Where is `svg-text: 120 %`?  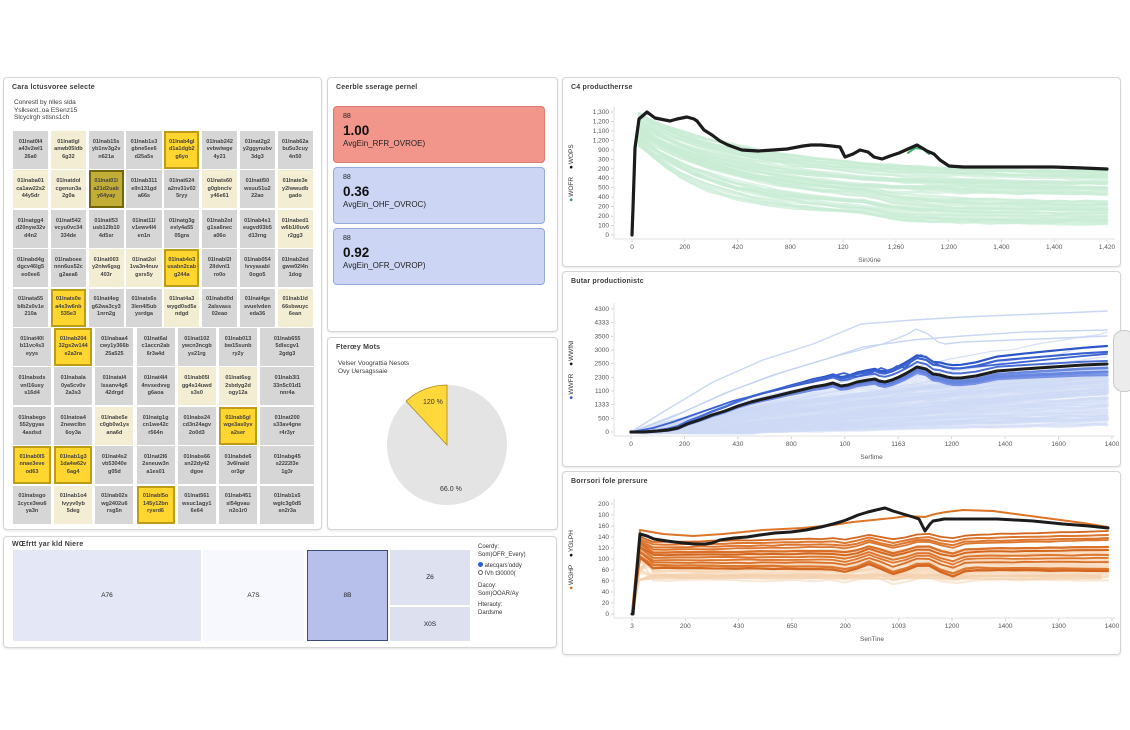
svg-text: 120 % is located at coordinates (433, 402).